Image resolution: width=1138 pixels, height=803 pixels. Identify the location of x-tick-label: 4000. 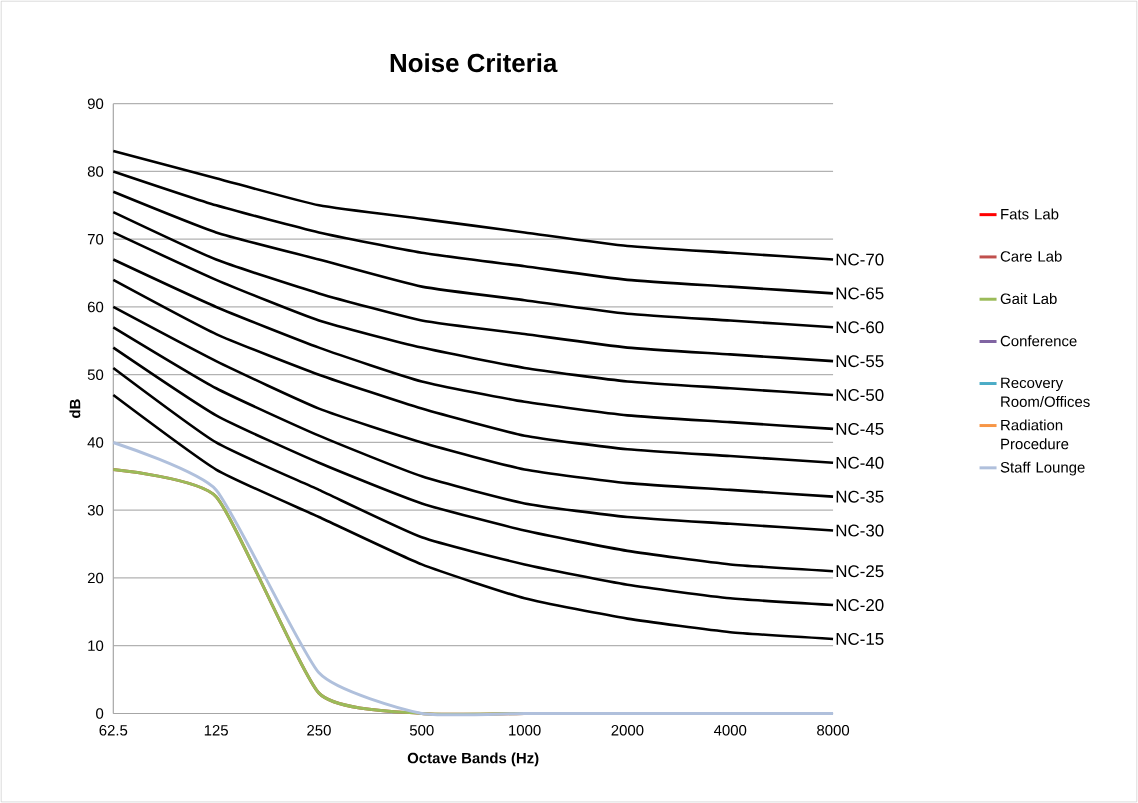
(730, 730).